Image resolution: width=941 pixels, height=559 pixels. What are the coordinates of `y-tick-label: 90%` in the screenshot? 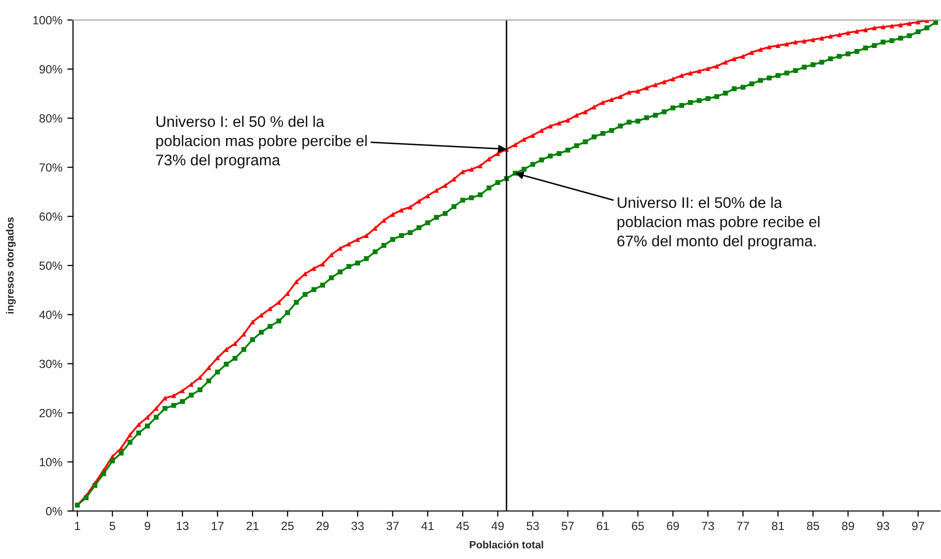 It's located at (51, 69).